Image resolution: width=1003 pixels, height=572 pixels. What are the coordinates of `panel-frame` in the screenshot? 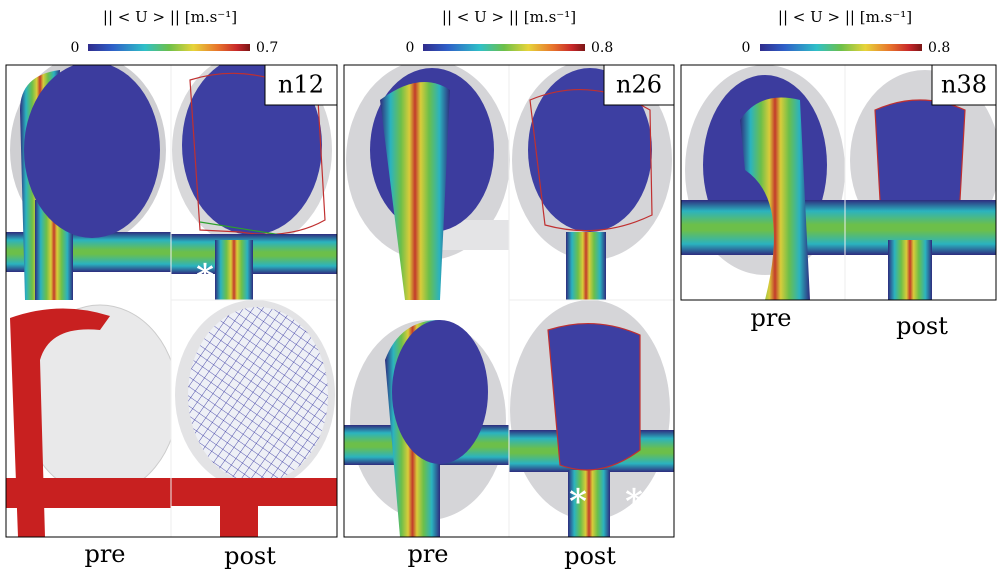 It's located at (838, 182).